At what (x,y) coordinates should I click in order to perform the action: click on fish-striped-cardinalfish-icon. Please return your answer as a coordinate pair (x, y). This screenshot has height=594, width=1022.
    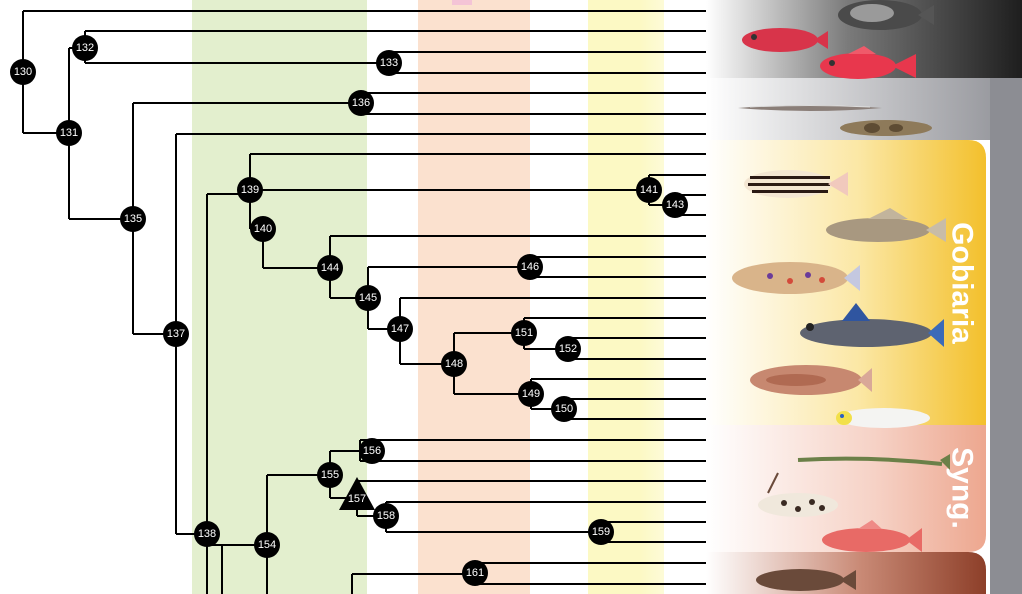
    Looking at the image, I should click on (796, 184).